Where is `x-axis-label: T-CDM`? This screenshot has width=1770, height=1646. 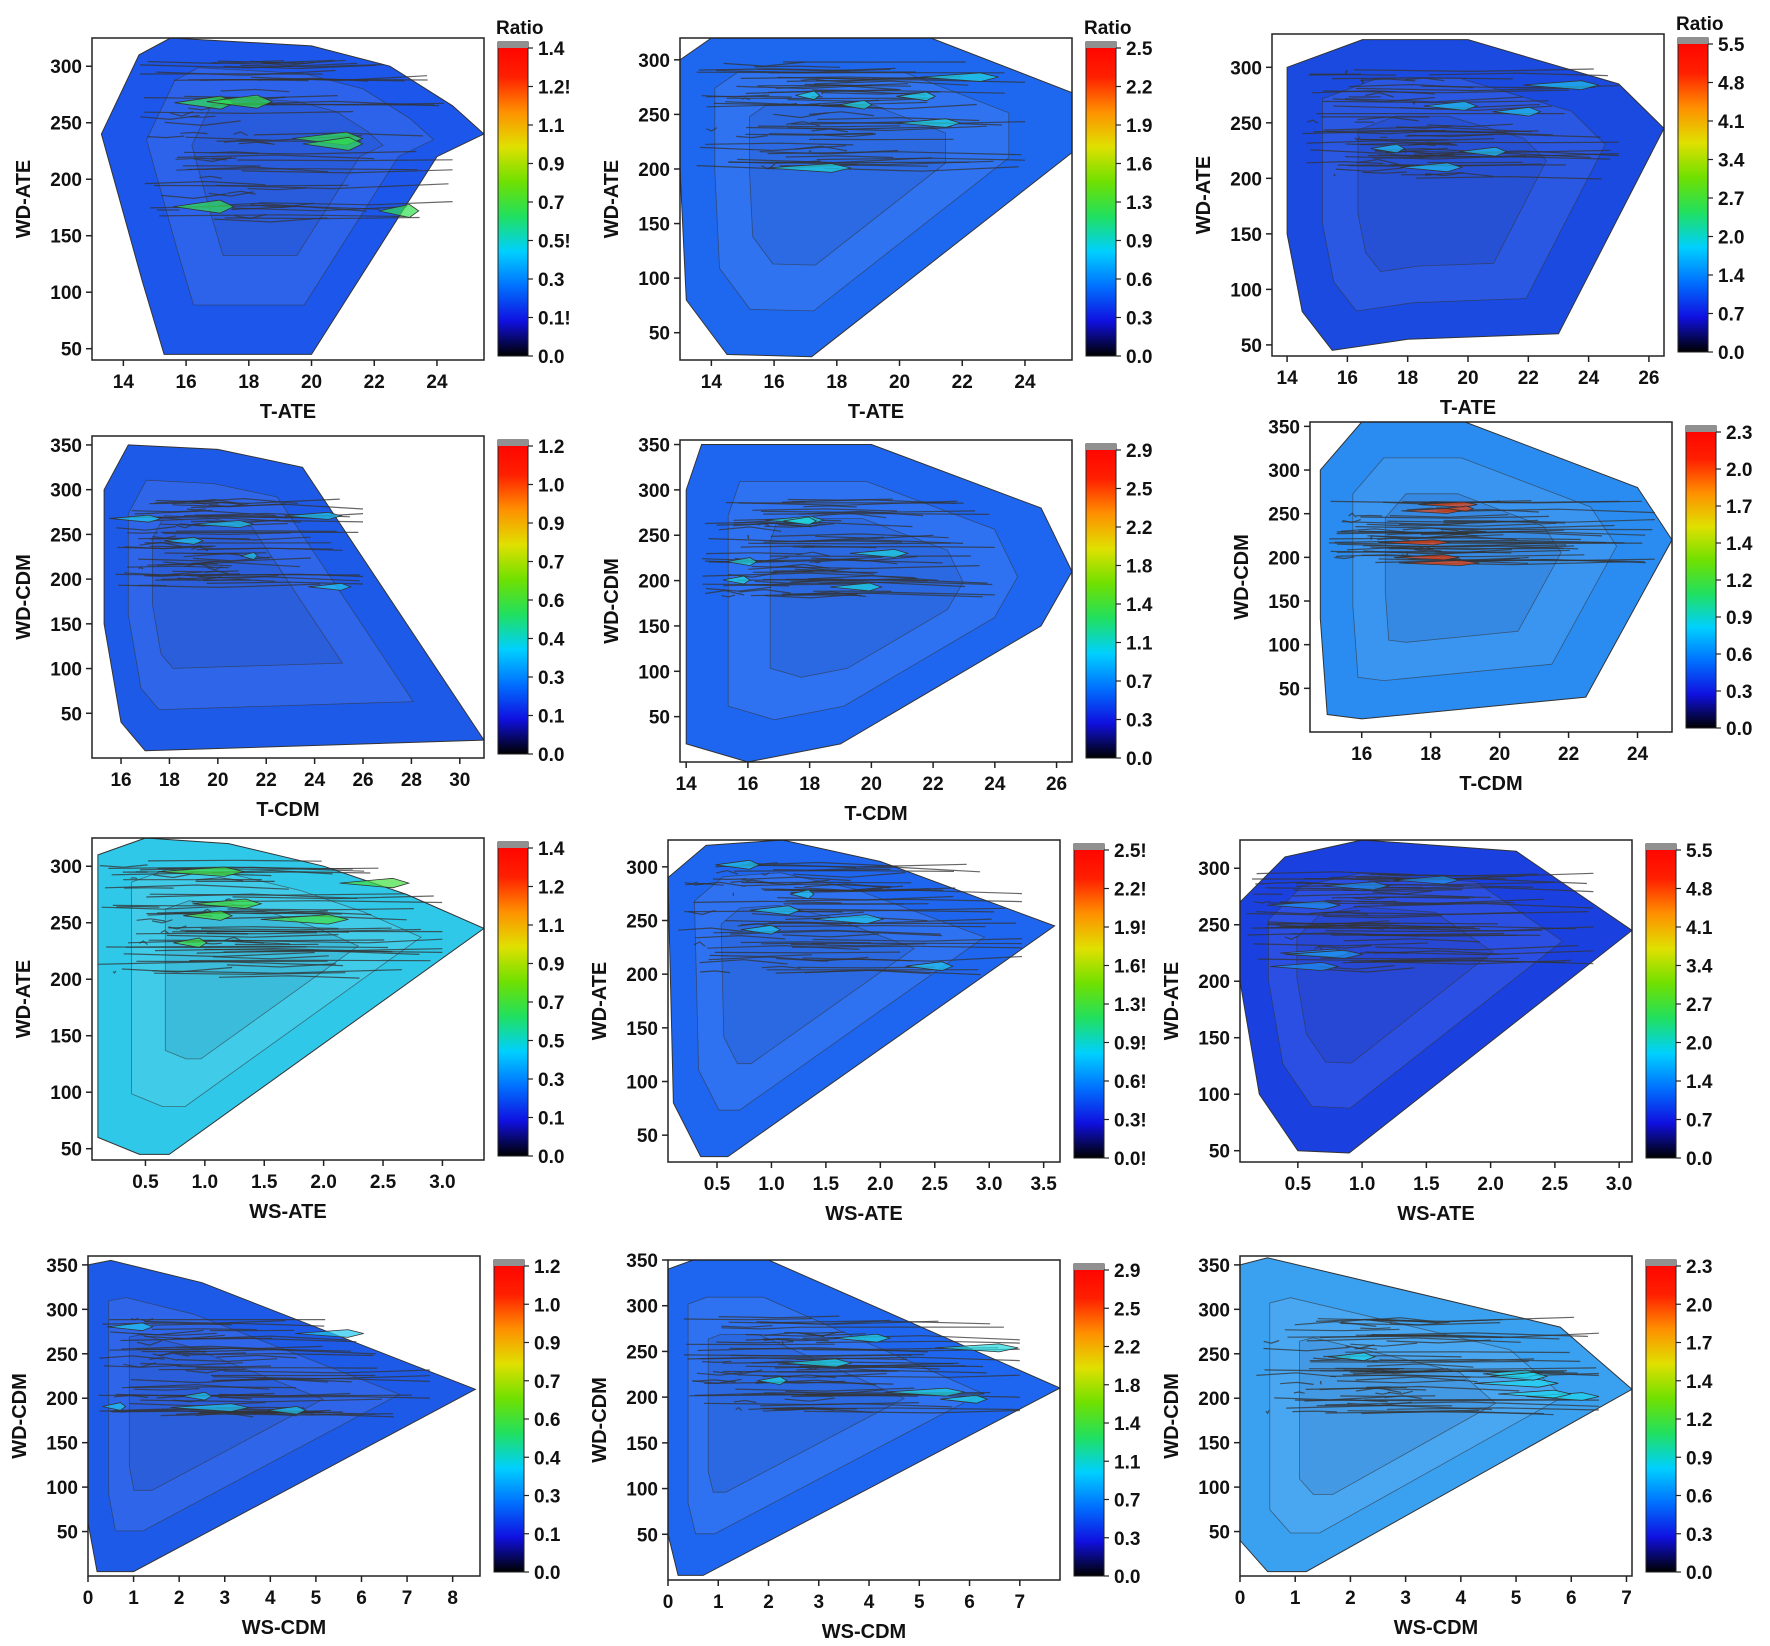 x-axis-label: T-CDM is located at coordinates (287, 810).